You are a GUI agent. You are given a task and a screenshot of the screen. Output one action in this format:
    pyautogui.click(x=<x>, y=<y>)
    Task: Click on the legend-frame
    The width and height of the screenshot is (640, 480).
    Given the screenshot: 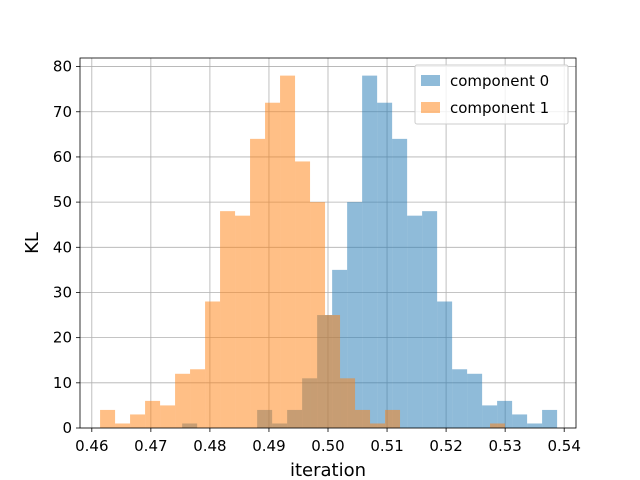 What is the action you would take?
    pyautogui.click(x=491, y=94)
    